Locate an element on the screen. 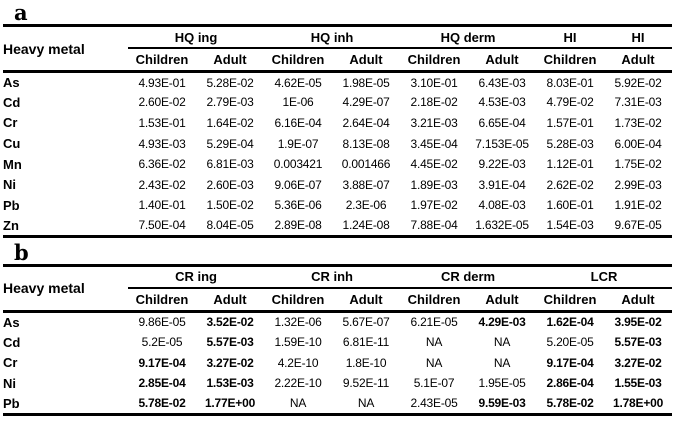 Image resolution: width=676 pixels, height=431 pixels. value-cell: 4.79E-02 is located at coordinates (570, 102).